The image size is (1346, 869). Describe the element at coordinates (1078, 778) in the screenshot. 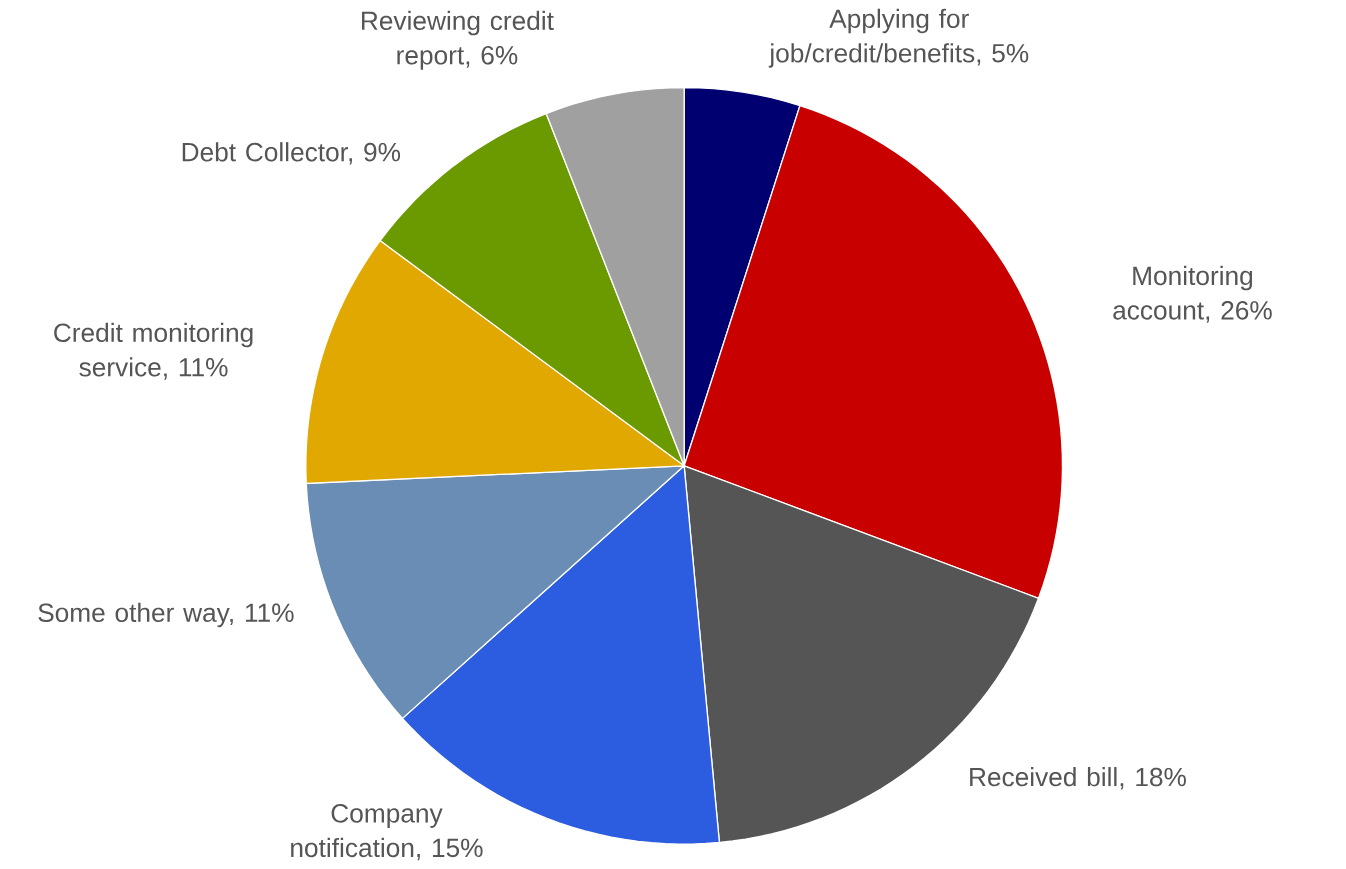

I see `slice-label: Received bill, 18%` at that location.